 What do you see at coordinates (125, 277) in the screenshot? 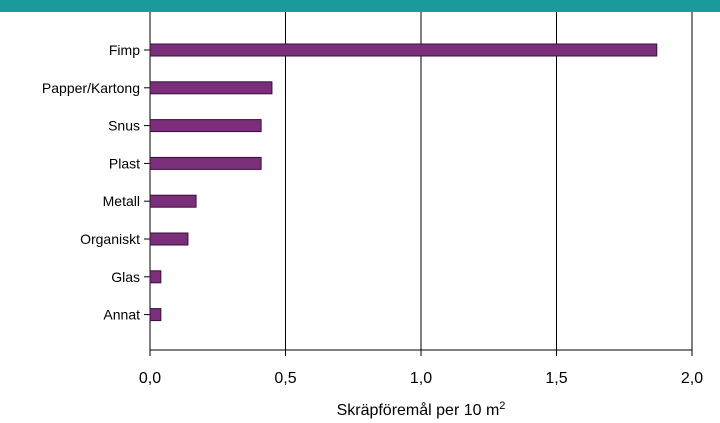
I see `category-label-6: Glas` at bounding box center [125, 277].